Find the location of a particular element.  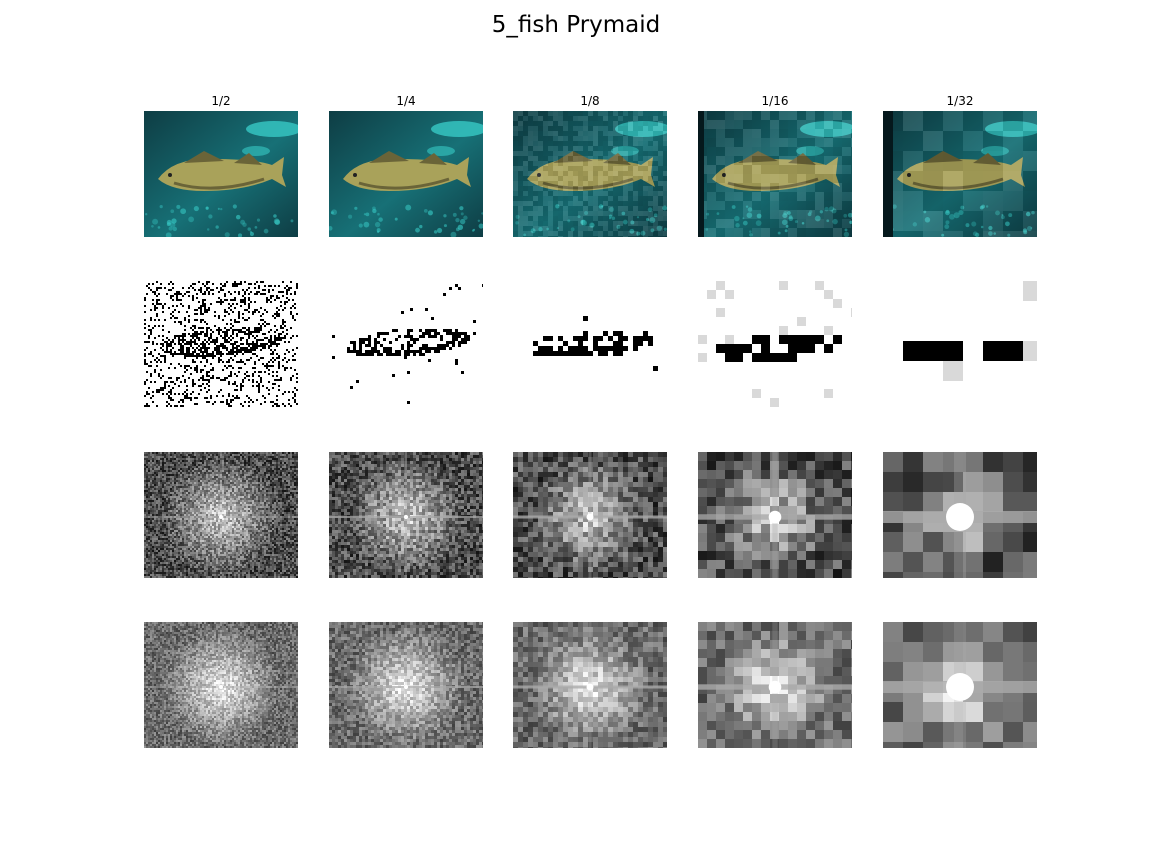

figure-title: 5_fish Prymaid is located at coordinates (576, 25).